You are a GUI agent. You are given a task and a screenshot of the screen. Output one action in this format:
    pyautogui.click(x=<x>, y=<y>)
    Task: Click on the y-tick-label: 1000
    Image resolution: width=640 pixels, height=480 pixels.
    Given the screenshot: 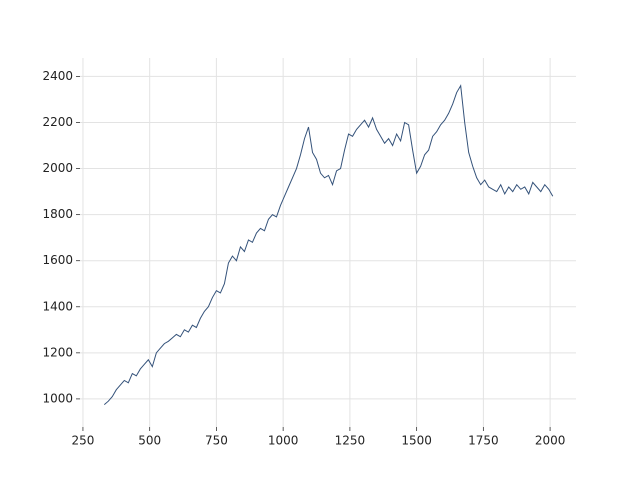 What is the action you would take?
    pyautogui.click(x=57, y=398)
    